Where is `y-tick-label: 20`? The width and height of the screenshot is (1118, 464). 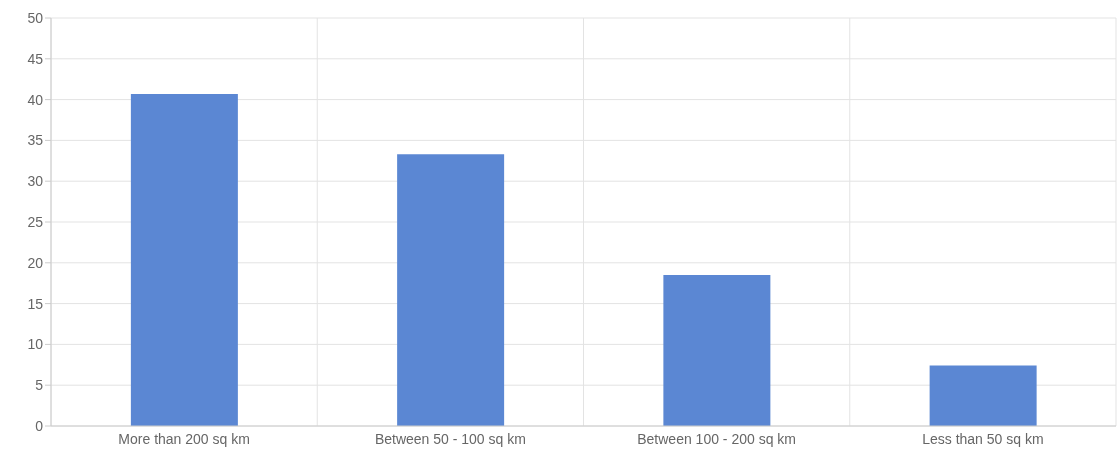 y-tick-label: 20 is located at coordinates (35, 262).